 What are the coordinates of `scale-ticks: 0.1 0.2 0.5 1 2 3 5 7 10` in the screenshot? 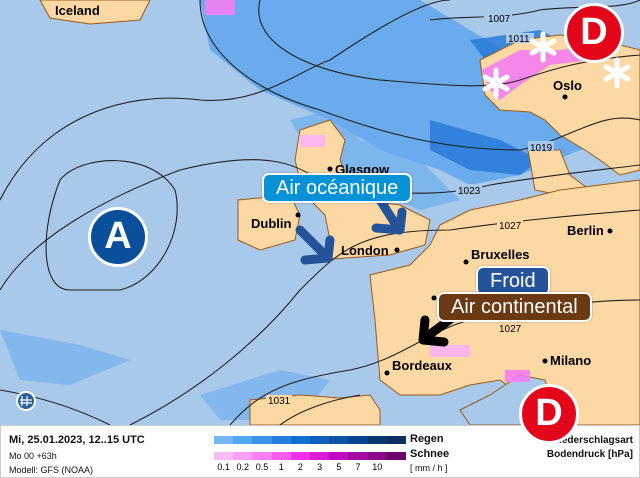 It's located at (310, 467).